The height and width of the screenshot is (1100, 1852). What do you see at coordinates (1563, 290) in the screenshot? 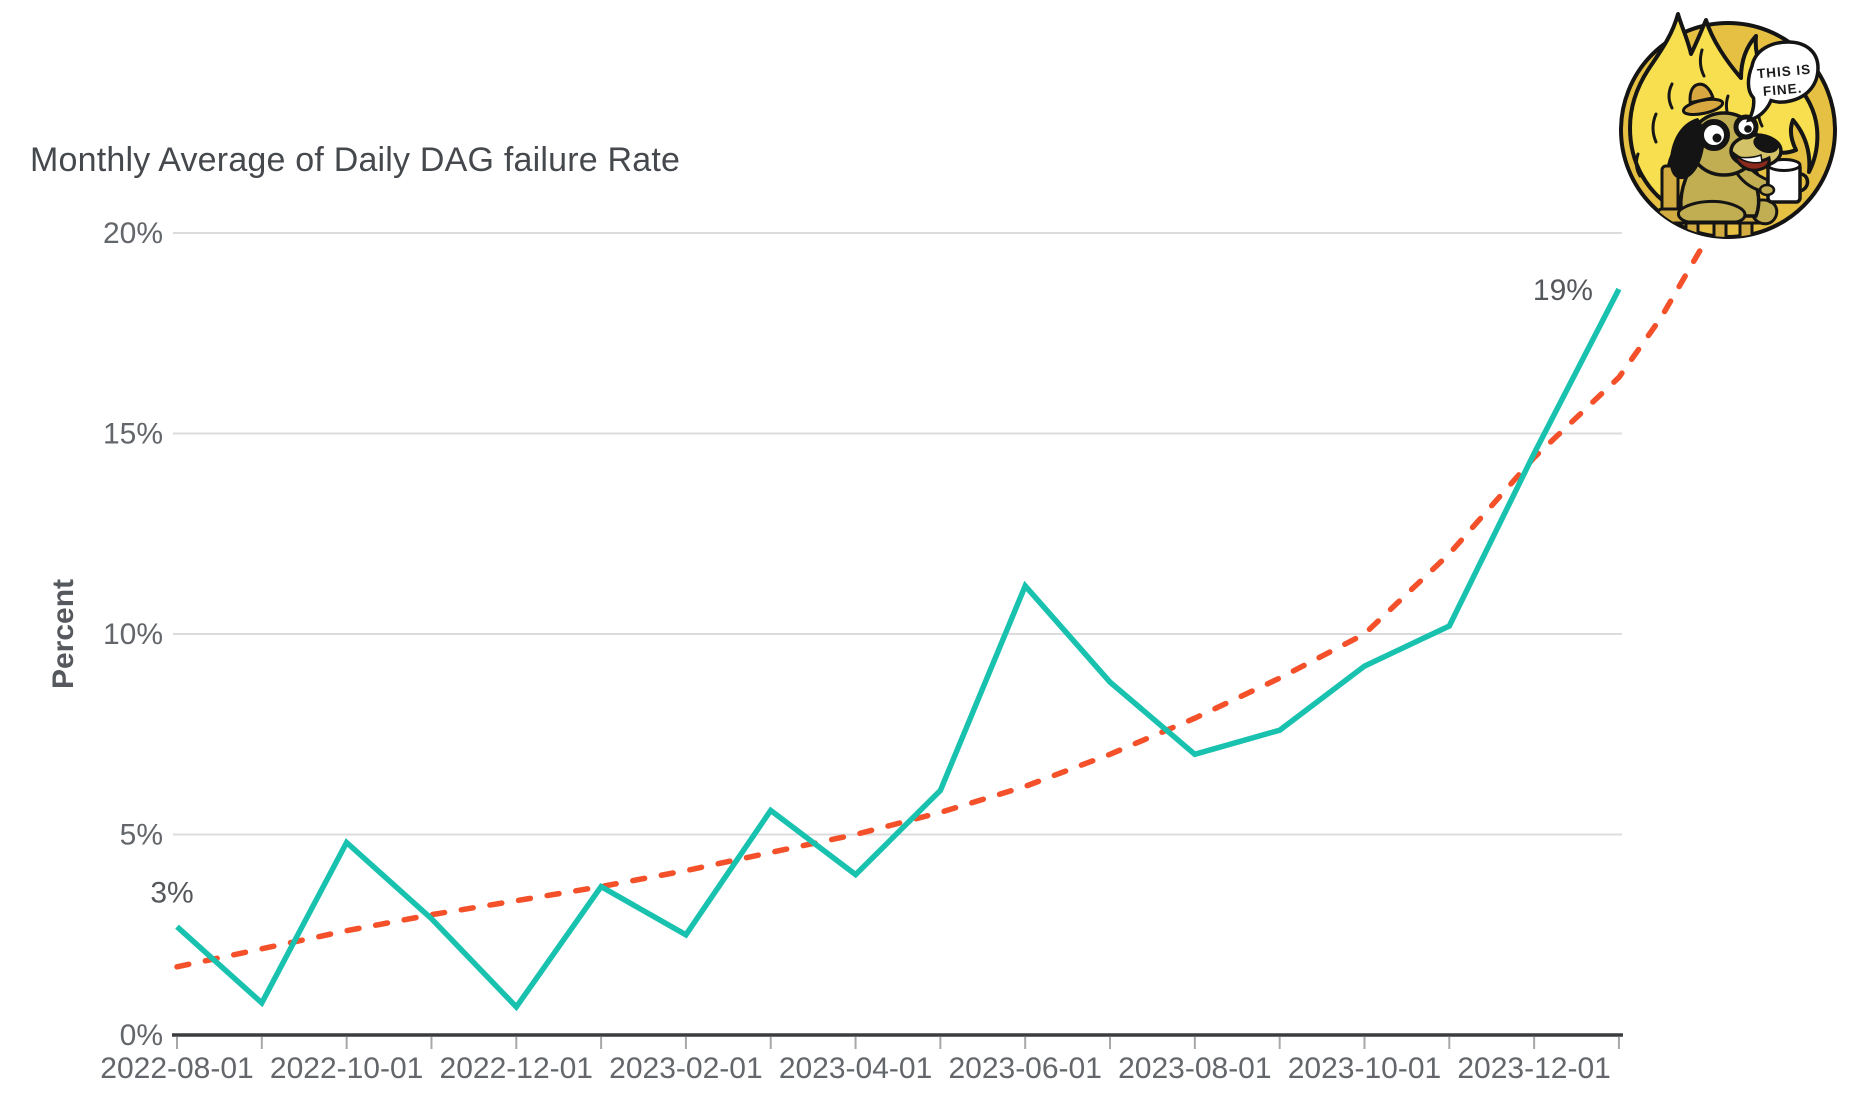
I see `annotation-19pct: 19%` at bounding box center [1563, 290].